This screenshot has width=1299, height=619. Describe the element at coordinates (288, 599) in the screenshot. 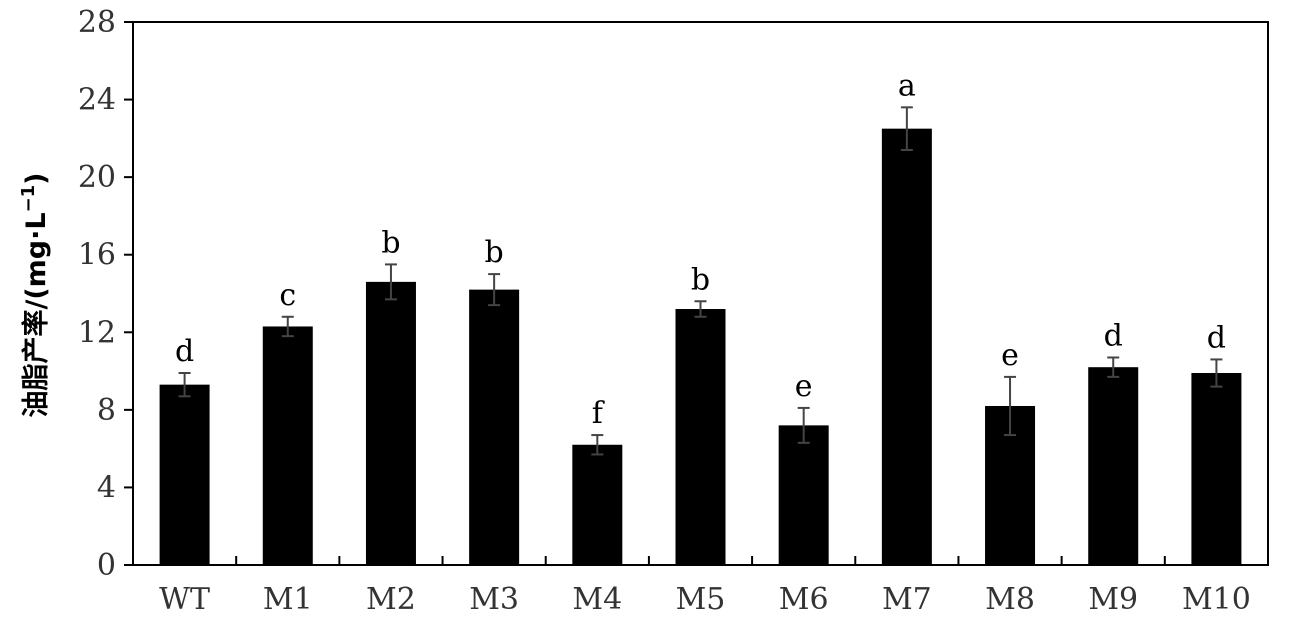

I see `x-tick-label: M1` at that location.